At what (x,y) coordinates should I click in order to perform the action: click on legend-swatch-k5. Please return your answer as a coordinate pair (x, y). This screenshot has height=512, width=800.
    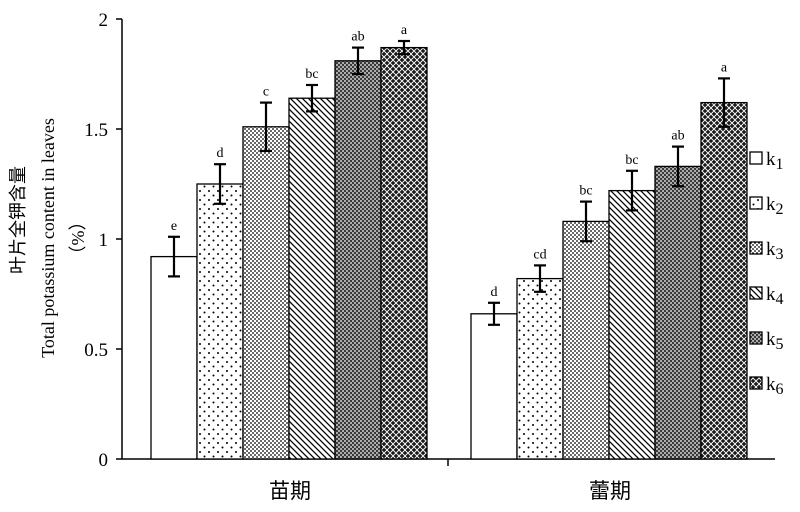
    Looking at the image, I should click on (756, 338).